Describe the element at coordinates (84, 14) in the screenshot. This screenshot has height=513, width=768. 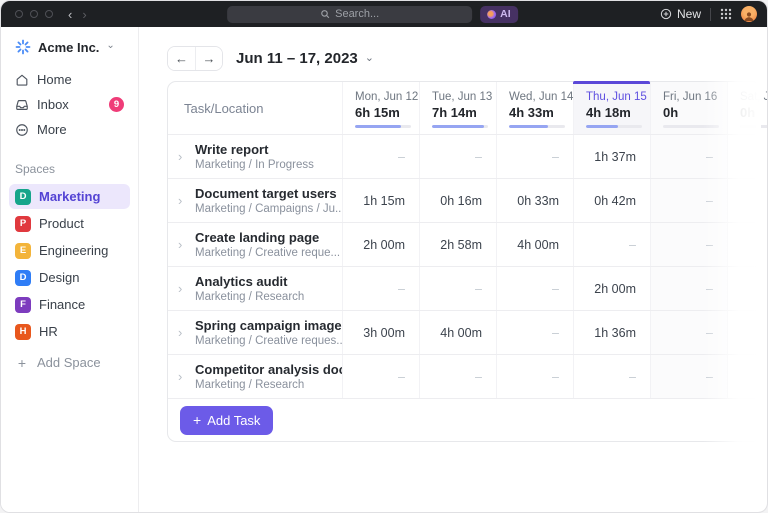
I see `history-forward-button: ›` at that location.